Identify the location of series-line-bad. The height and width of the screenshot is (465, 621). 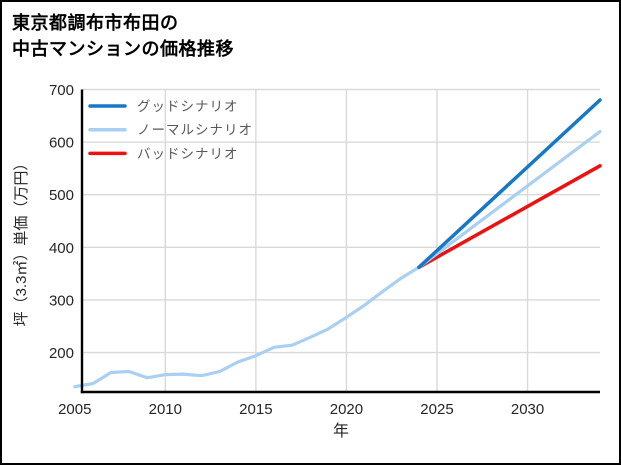
(509, 217).